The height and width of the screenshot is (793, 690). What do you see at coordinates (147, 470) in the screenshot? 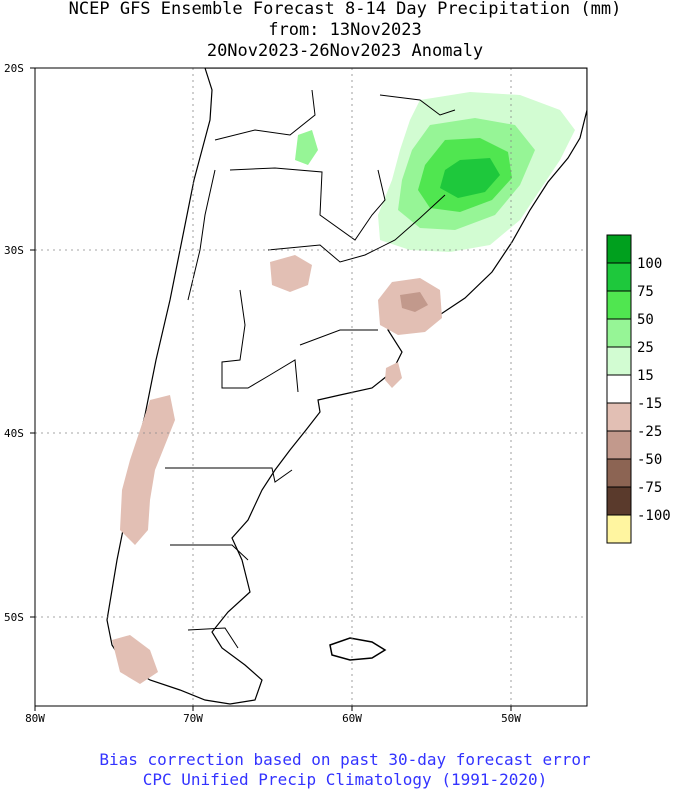
I see `dry-anomaly-chile-south` at bounding box center [147, 470].